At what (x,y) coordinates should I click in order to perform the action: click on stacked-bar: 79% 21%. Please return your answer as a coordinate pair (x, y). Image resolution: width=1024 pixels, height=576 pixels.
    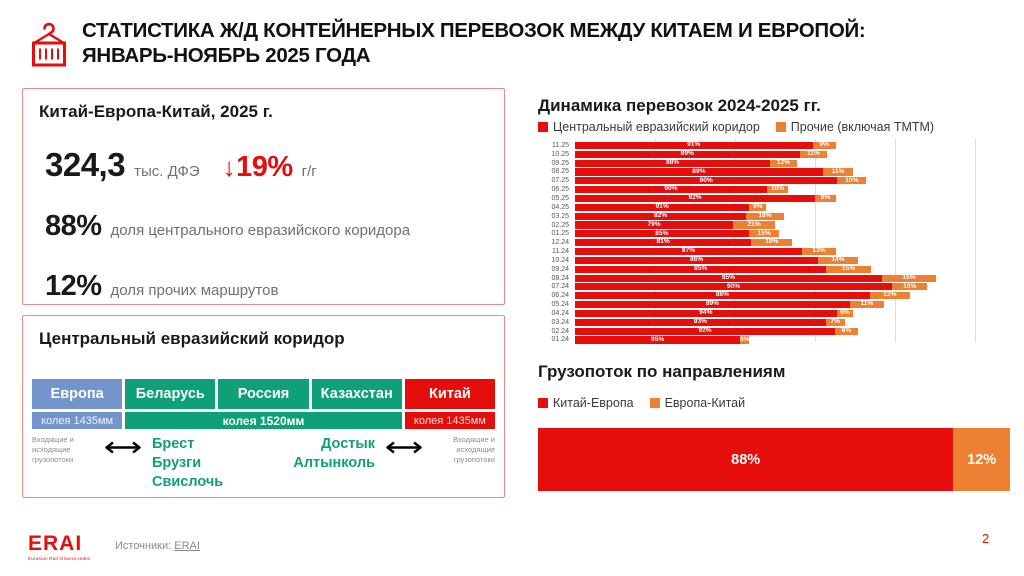
    Looking at the image, I should click on (792, 224).